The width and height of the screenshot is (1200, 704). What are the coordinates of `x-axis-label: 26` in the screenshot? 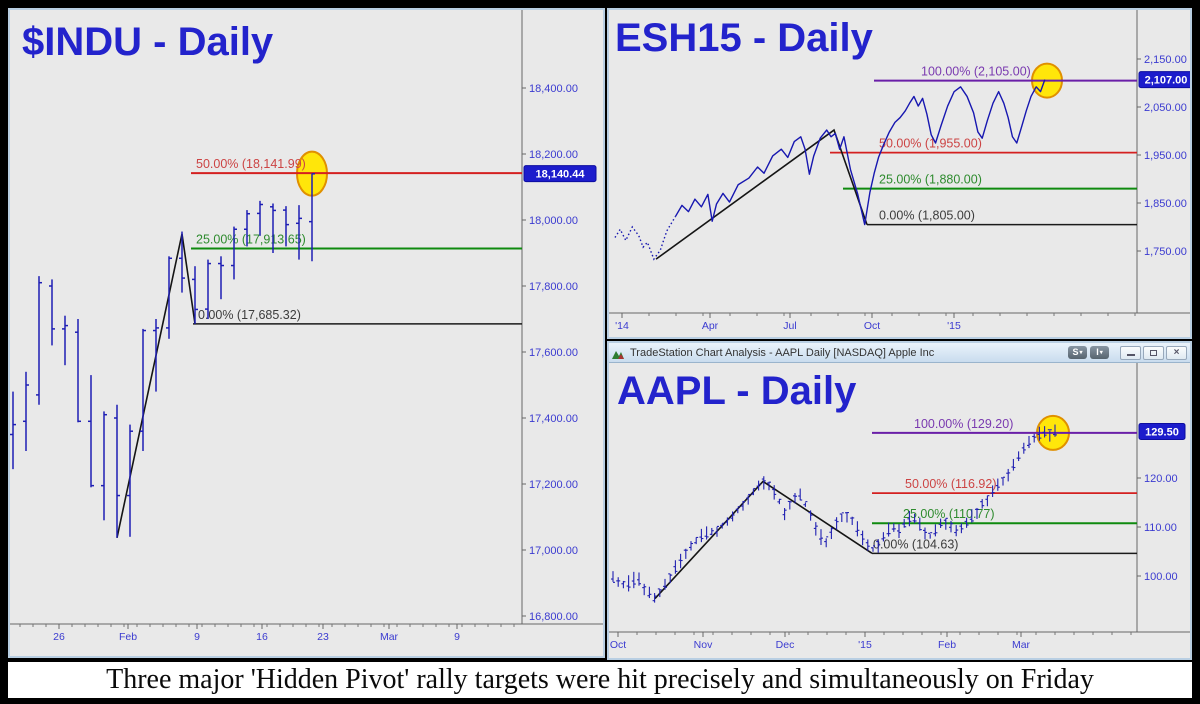 It's located at (59, 637).